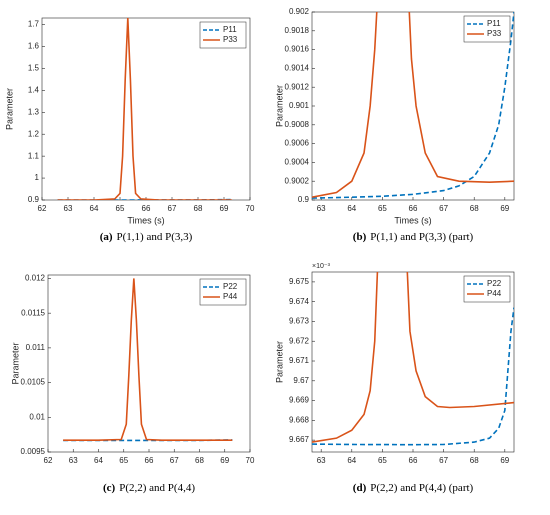 This screenshot has height=515, width=550. I want to click on y-tick-label: 9.67, so click(301, 380).